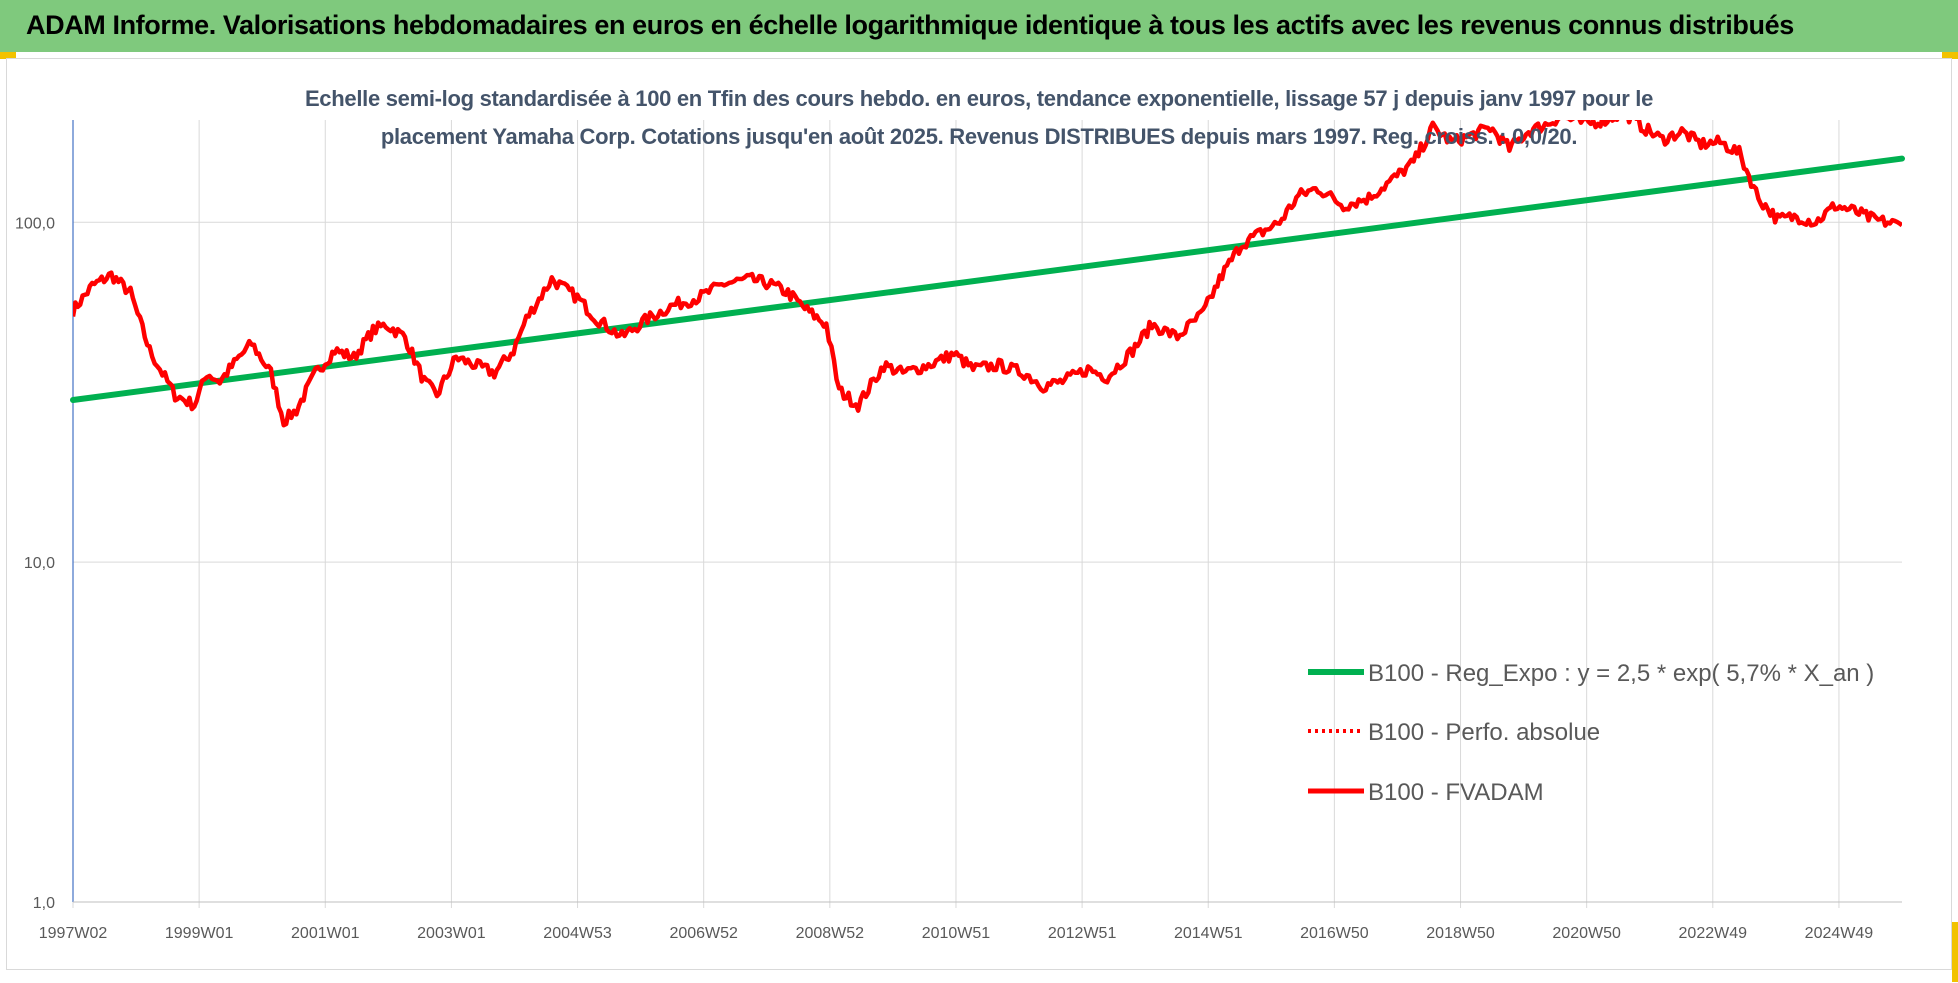  Describe the element at coordinates (1456, 792) in the screenshot. I see `legend-label-3: B100 - FVADAM` at that location.